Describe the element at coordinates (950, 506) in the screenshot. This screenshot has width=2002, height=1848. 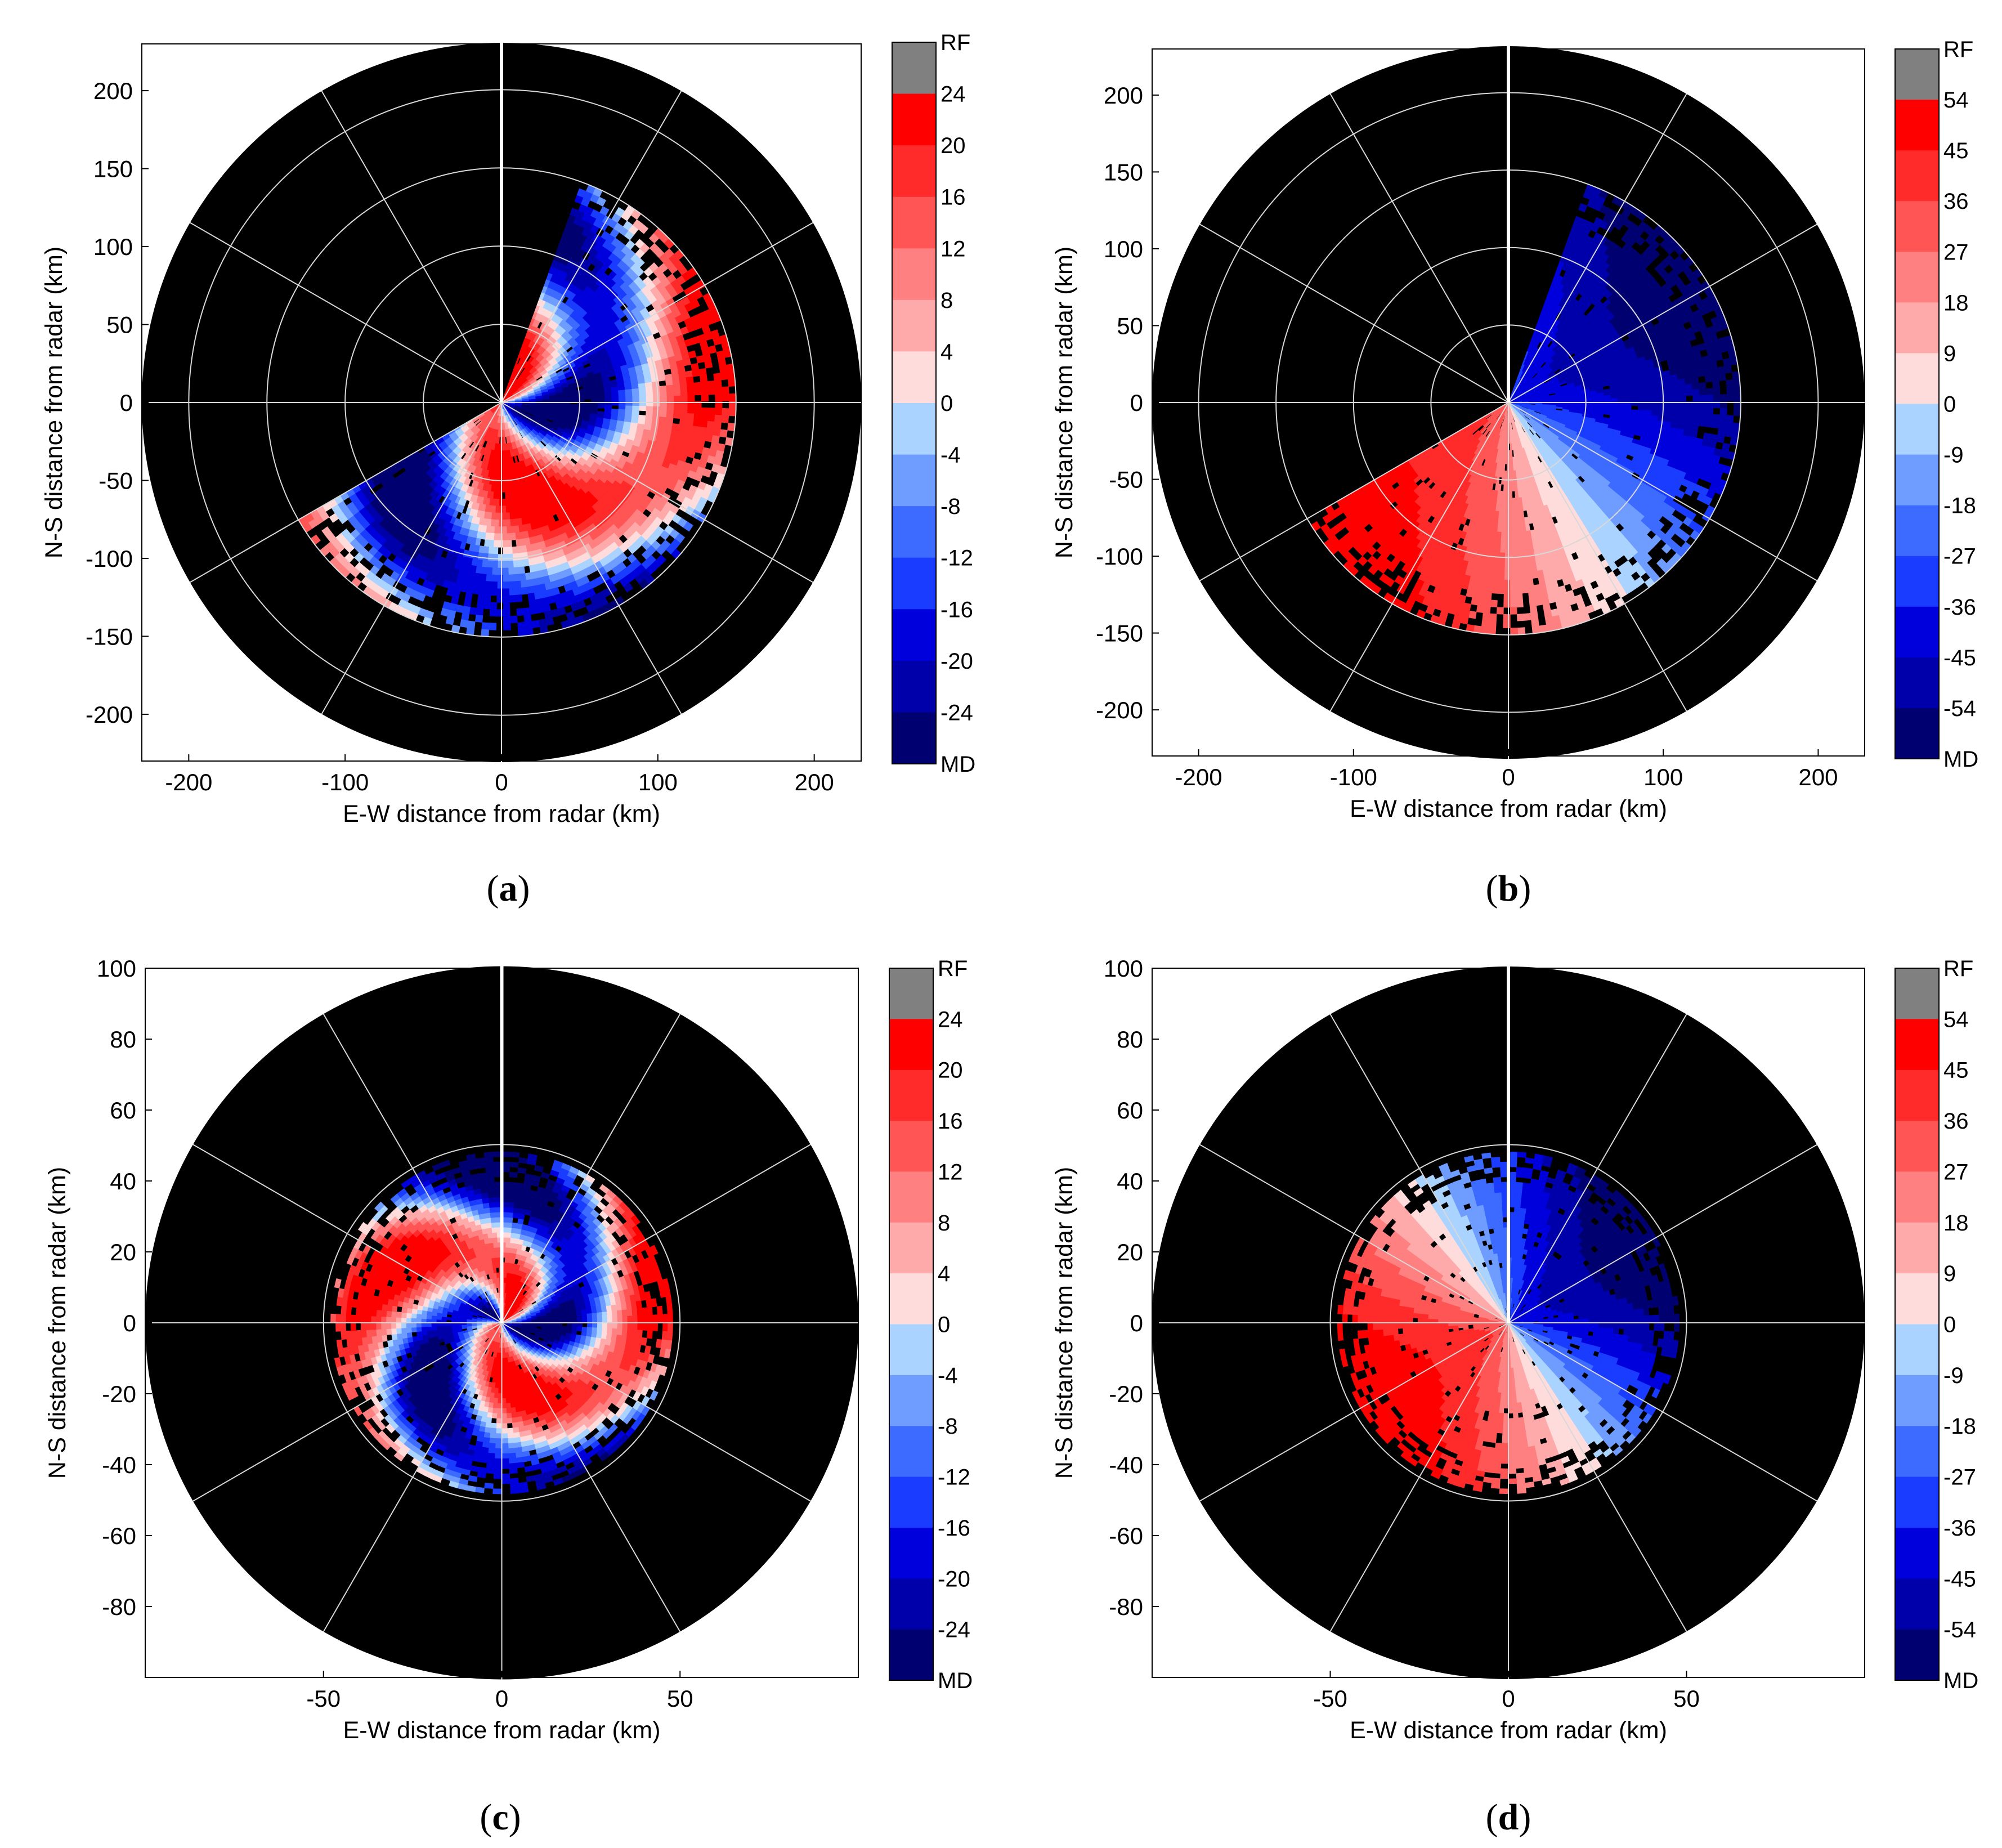
I see `colorbar-label: -8` at that location.